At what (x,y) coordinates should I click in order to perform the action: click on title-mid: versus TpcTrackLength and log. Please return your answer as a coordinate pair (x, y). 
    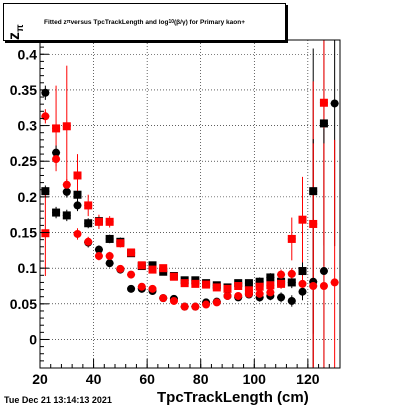
    Looking at the image, I should click on (119, 22).